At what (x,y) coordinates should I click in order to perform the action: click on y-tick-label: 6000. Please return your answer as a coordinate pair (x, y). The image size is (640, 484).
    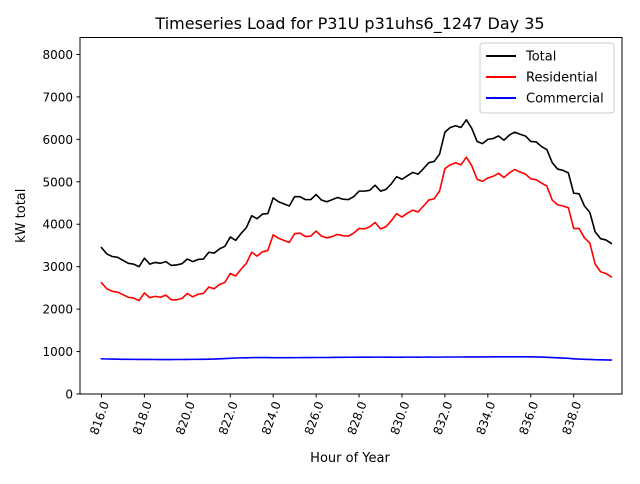
    Looking at the image, I should click on (57, 140).